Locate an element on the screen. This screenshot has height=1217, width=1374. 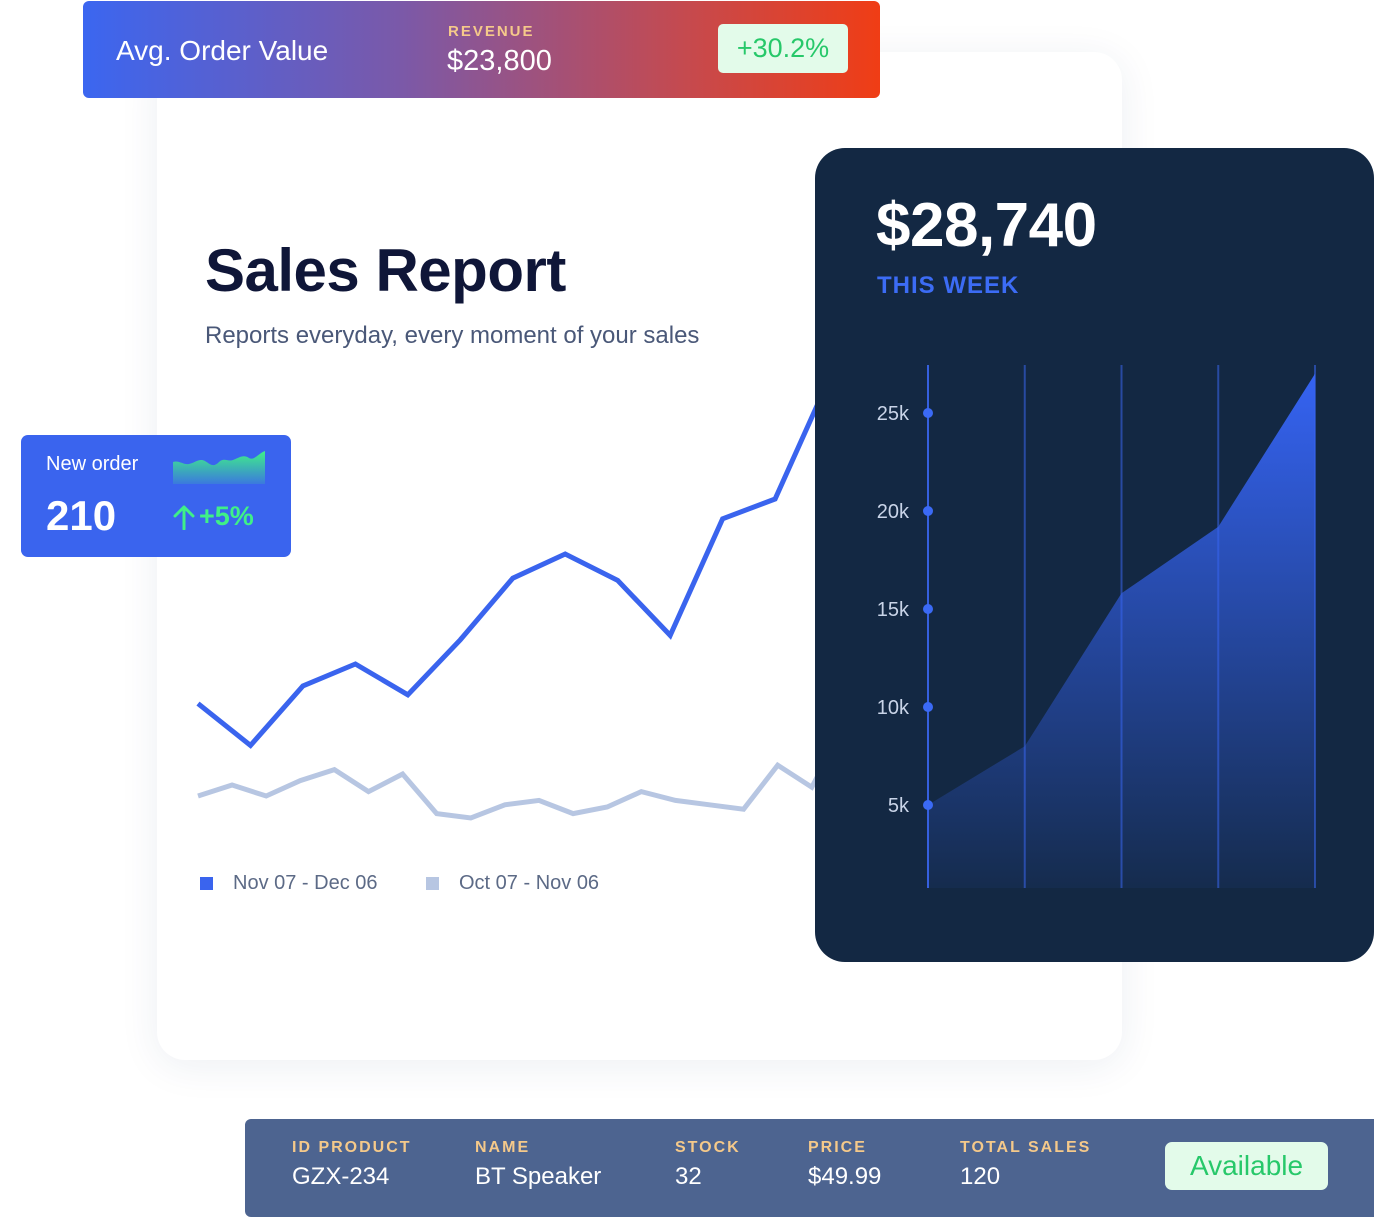
revenue-value: $23,800 is located at coordinates (499, 61).